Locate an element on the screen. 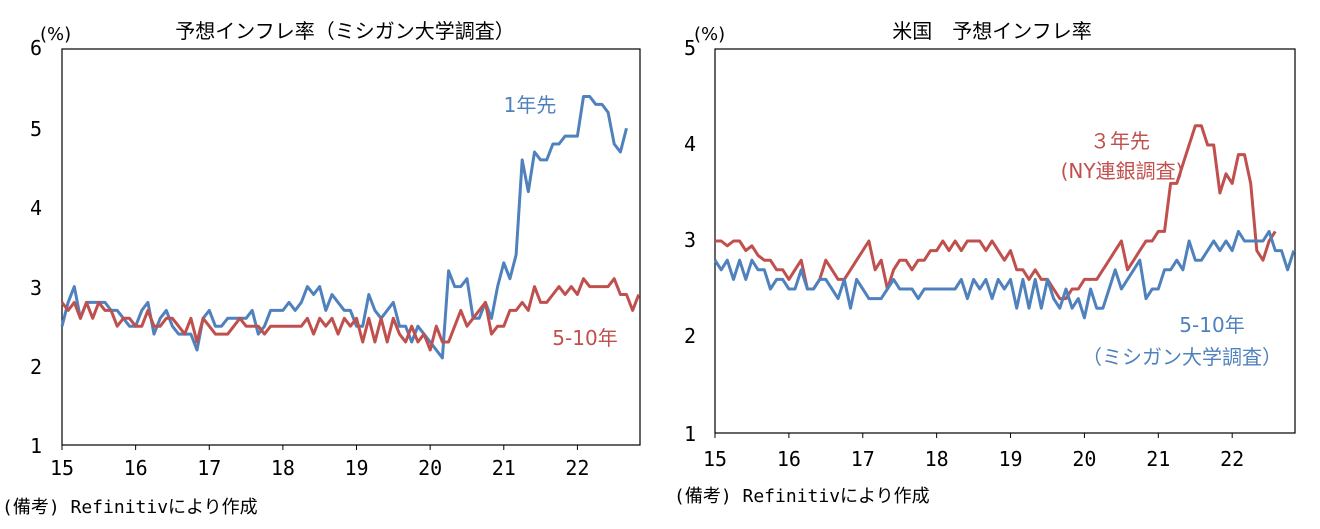 The height and width of the screenshot is (529, 1320). y-axis: 5 4 3 2 1 is located at coordinates (36, 287).